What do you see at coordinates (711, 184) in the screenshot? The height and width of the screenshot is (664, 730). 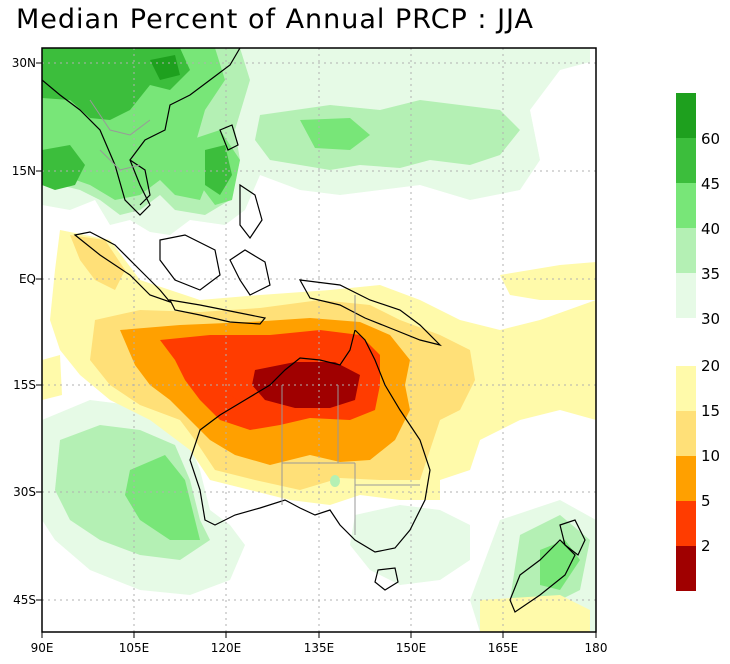 I see `colorbar-label: 45` at bounding box center [711, 184].